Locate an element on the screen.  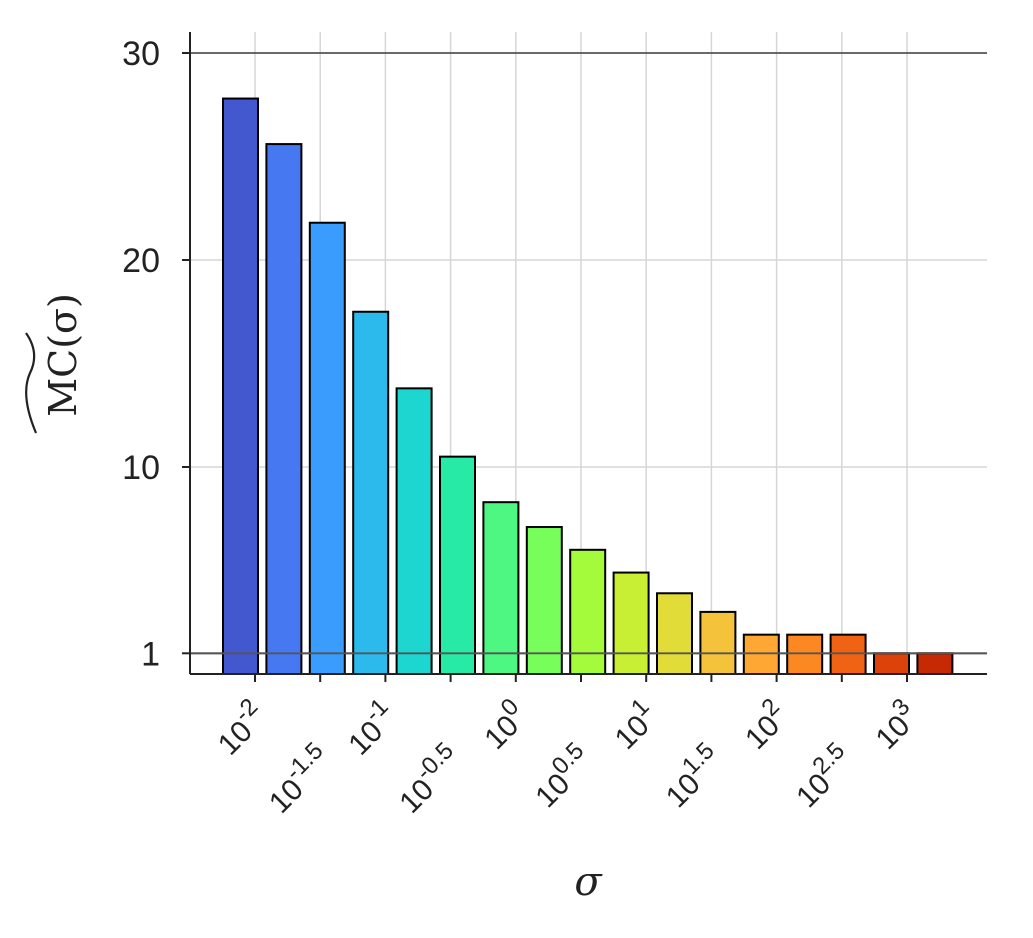
x-tick-label: 101.5 is located at coordinates (691, 775).